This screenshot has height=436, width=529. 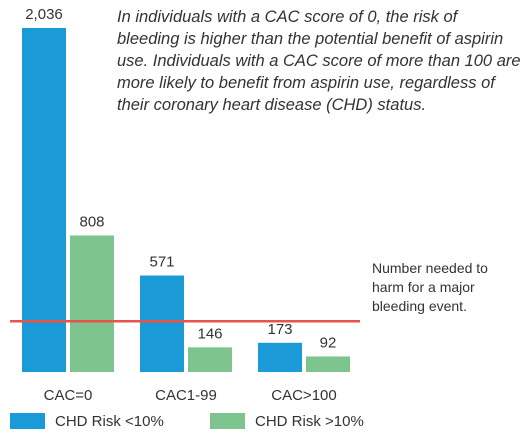 What do you see at coordinates (109, 421) in the screenshot?
I see `legend-label: CHD Risk <10%` at bounding box center [109, 421].